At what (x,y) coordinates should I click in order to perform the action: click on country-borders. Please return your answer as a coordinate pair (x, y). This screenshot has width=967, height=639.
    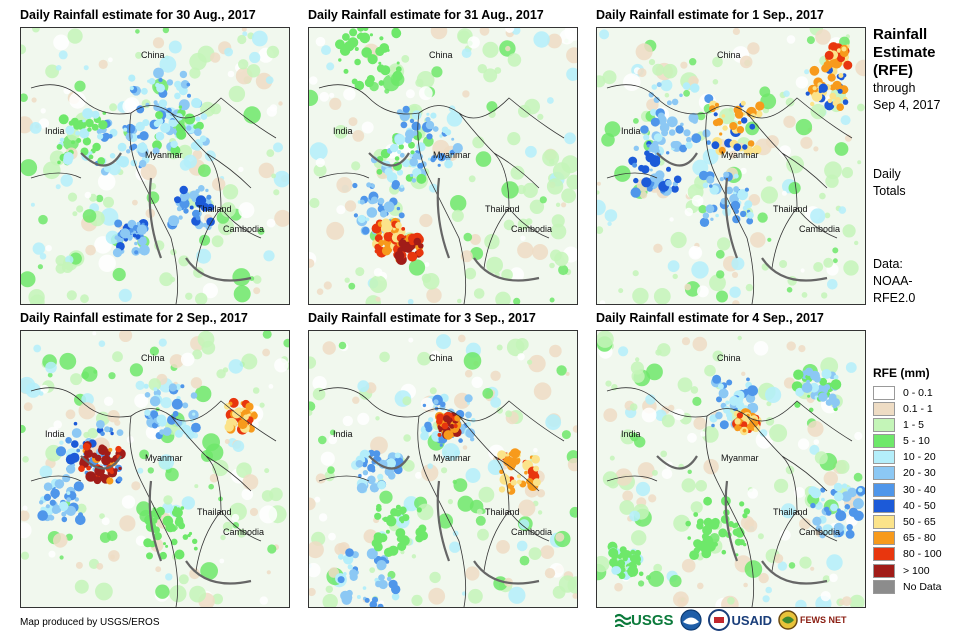
    Looking at the image, I should click on (729, 194).